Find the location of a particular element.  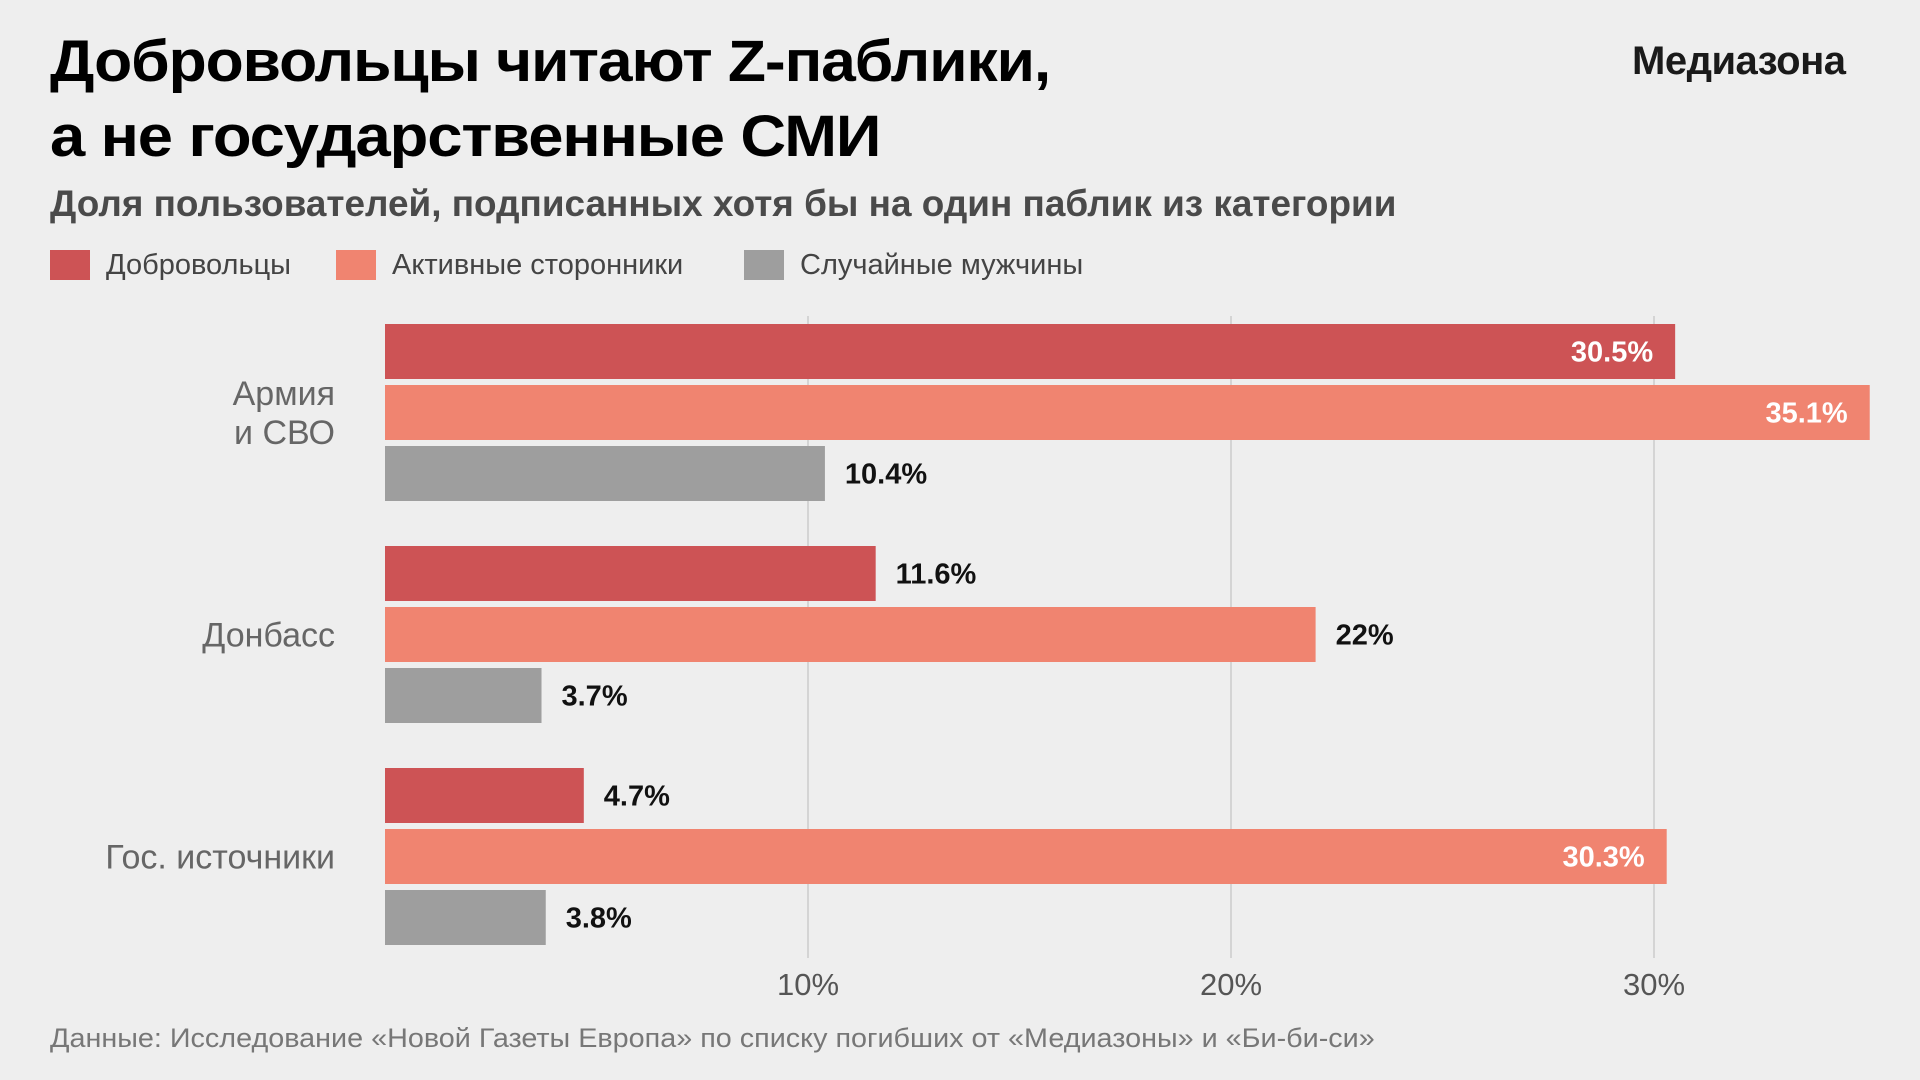

legend-item-volunteers: Добровольцы is located at coordinates (170, 265).